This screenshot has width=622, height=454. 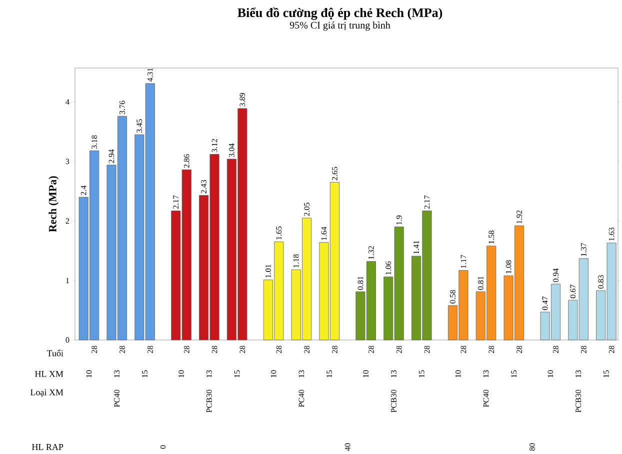 I want to click on data-label: 2.94, so click(x=111, y=156).